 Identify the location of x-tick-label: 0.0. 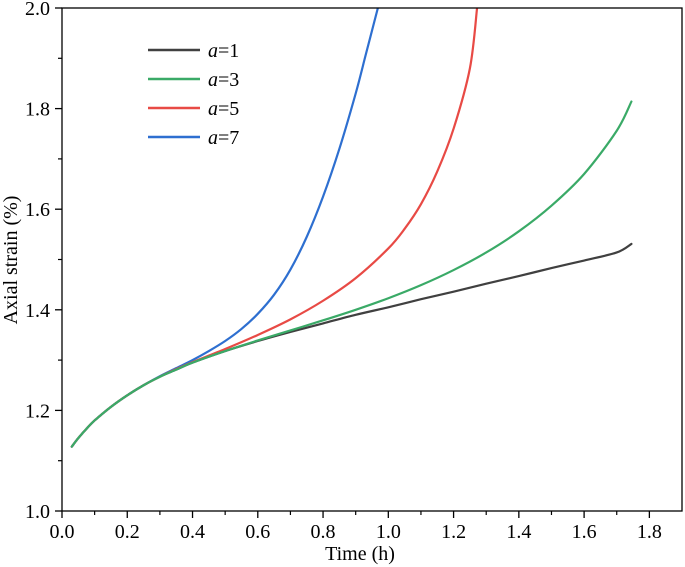
(62, 532).